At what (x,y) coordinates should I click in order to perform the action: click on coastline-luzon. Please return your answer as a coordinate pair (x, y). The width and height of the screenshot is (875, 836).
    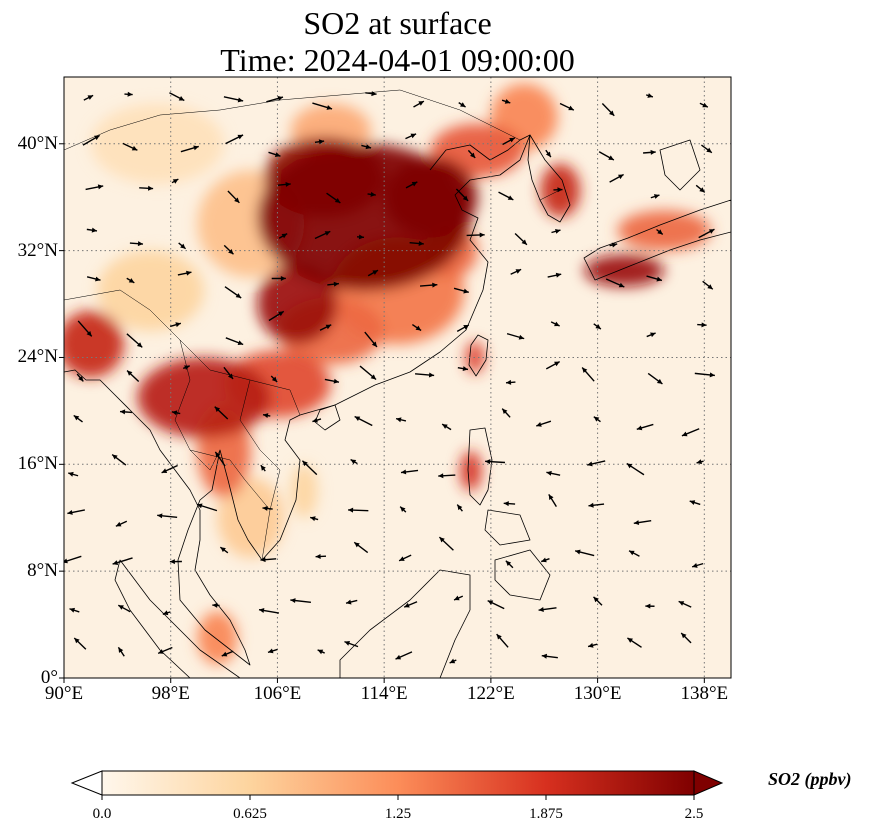
    Looking at the image, I should click on (480, 466).